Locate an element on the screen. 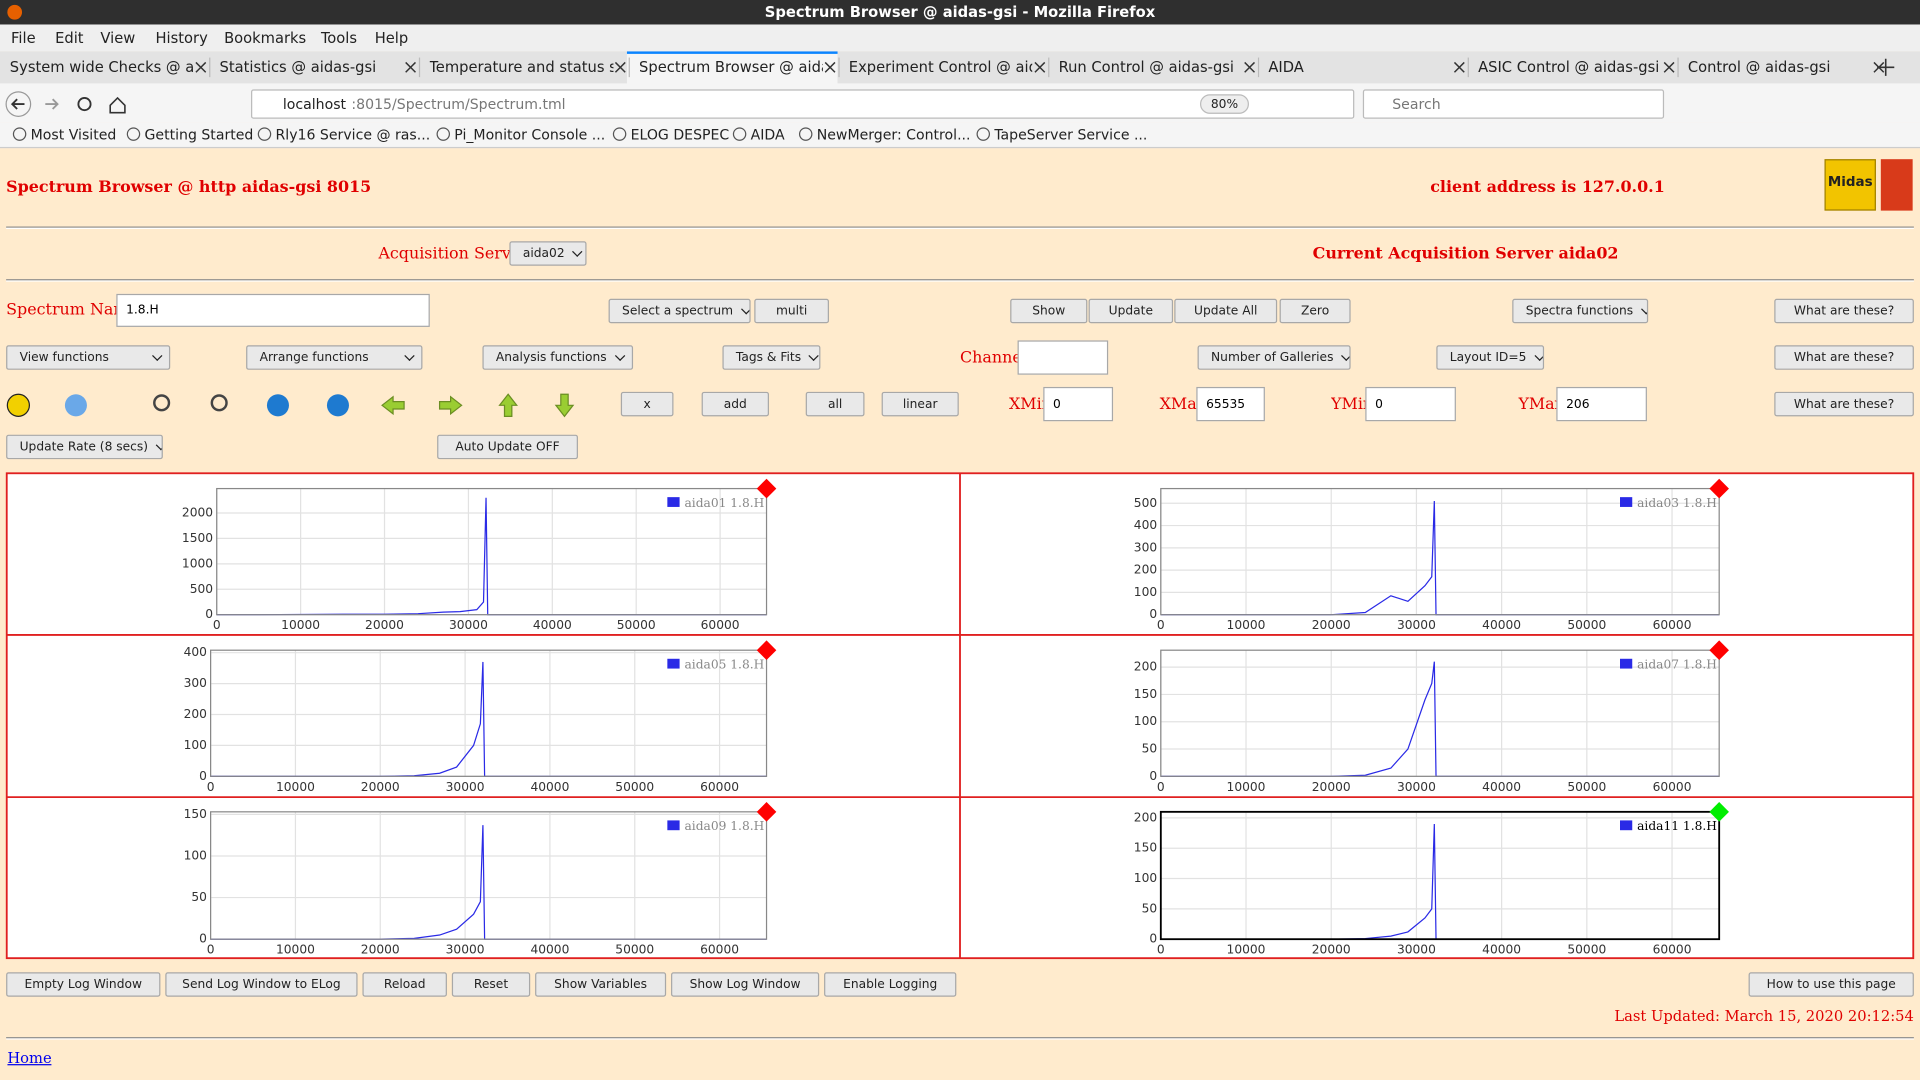  button: Arrange functions is located at coordinates (334, 357).